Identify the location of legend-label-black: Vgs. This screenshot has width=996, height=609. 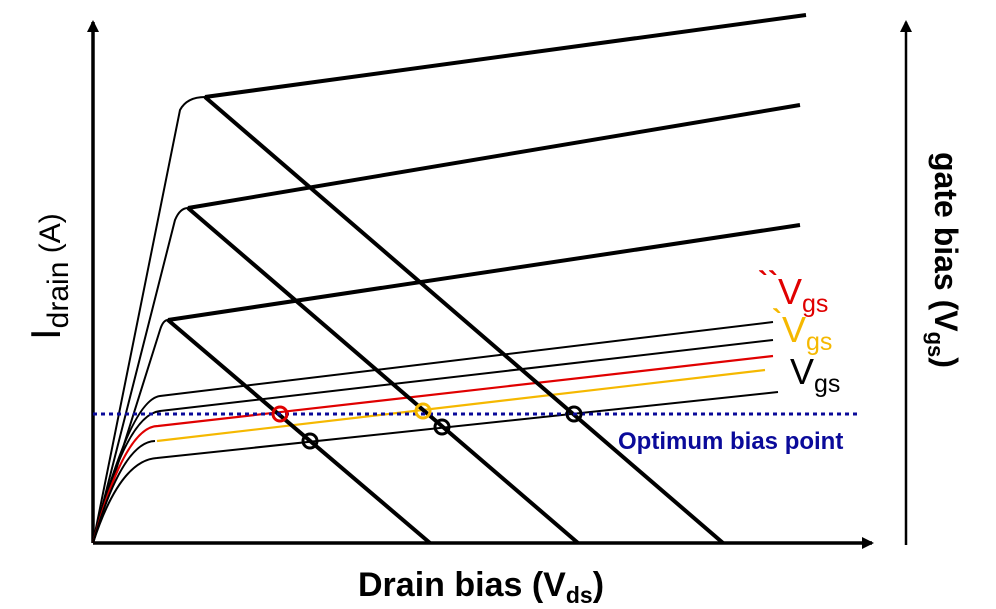
(815, 374).